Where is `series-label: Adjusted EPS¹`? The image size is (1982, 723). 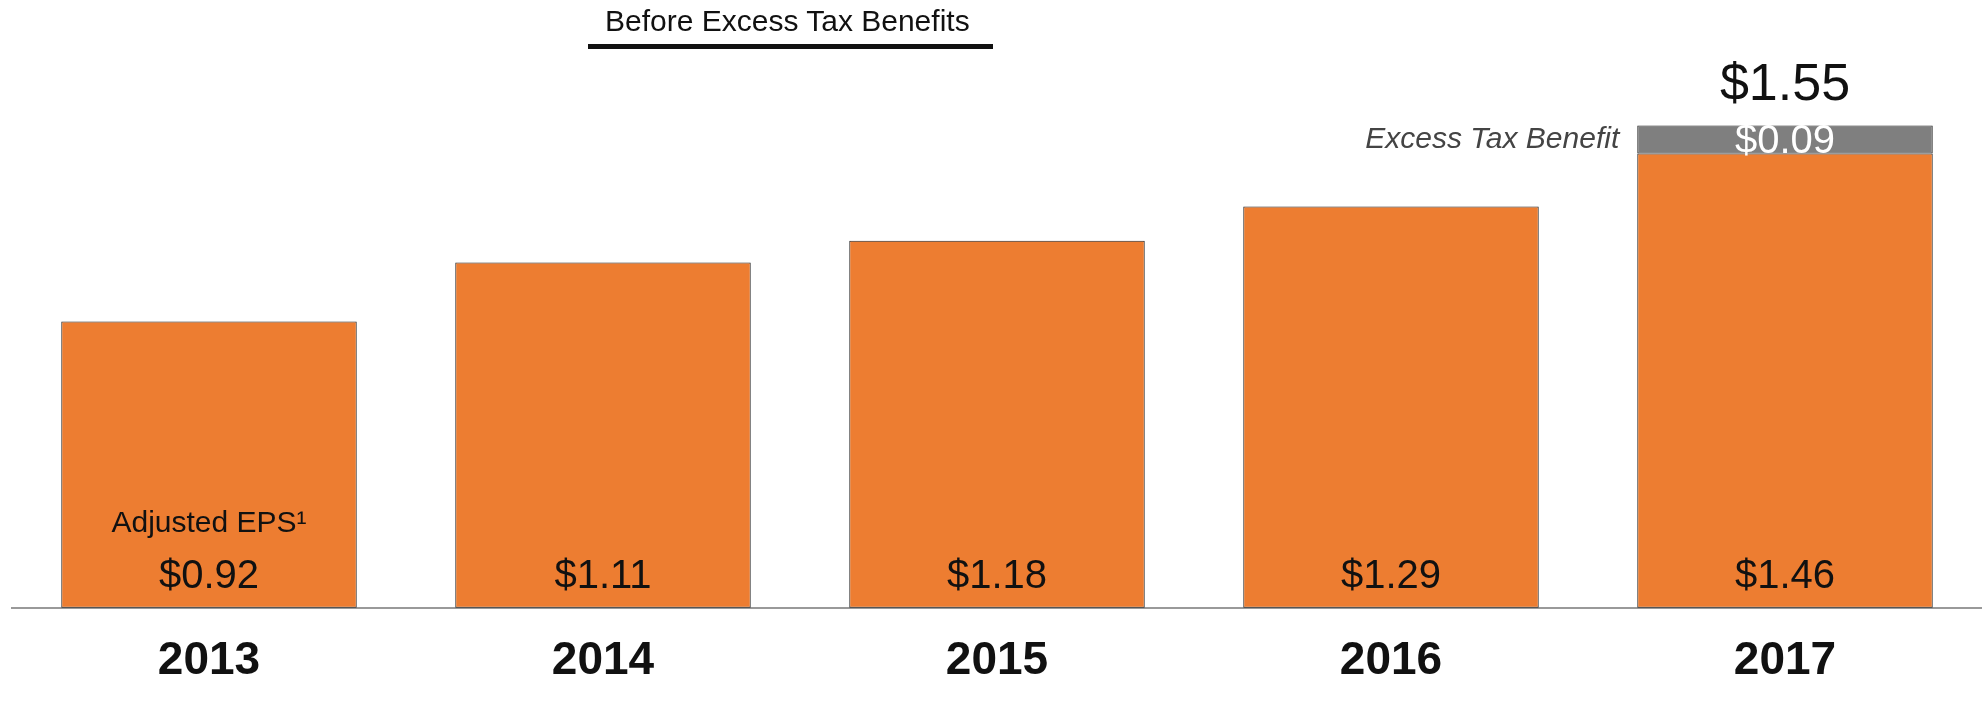 series-label: Adjusted EPS¹ is located at coordinates (209, 521).